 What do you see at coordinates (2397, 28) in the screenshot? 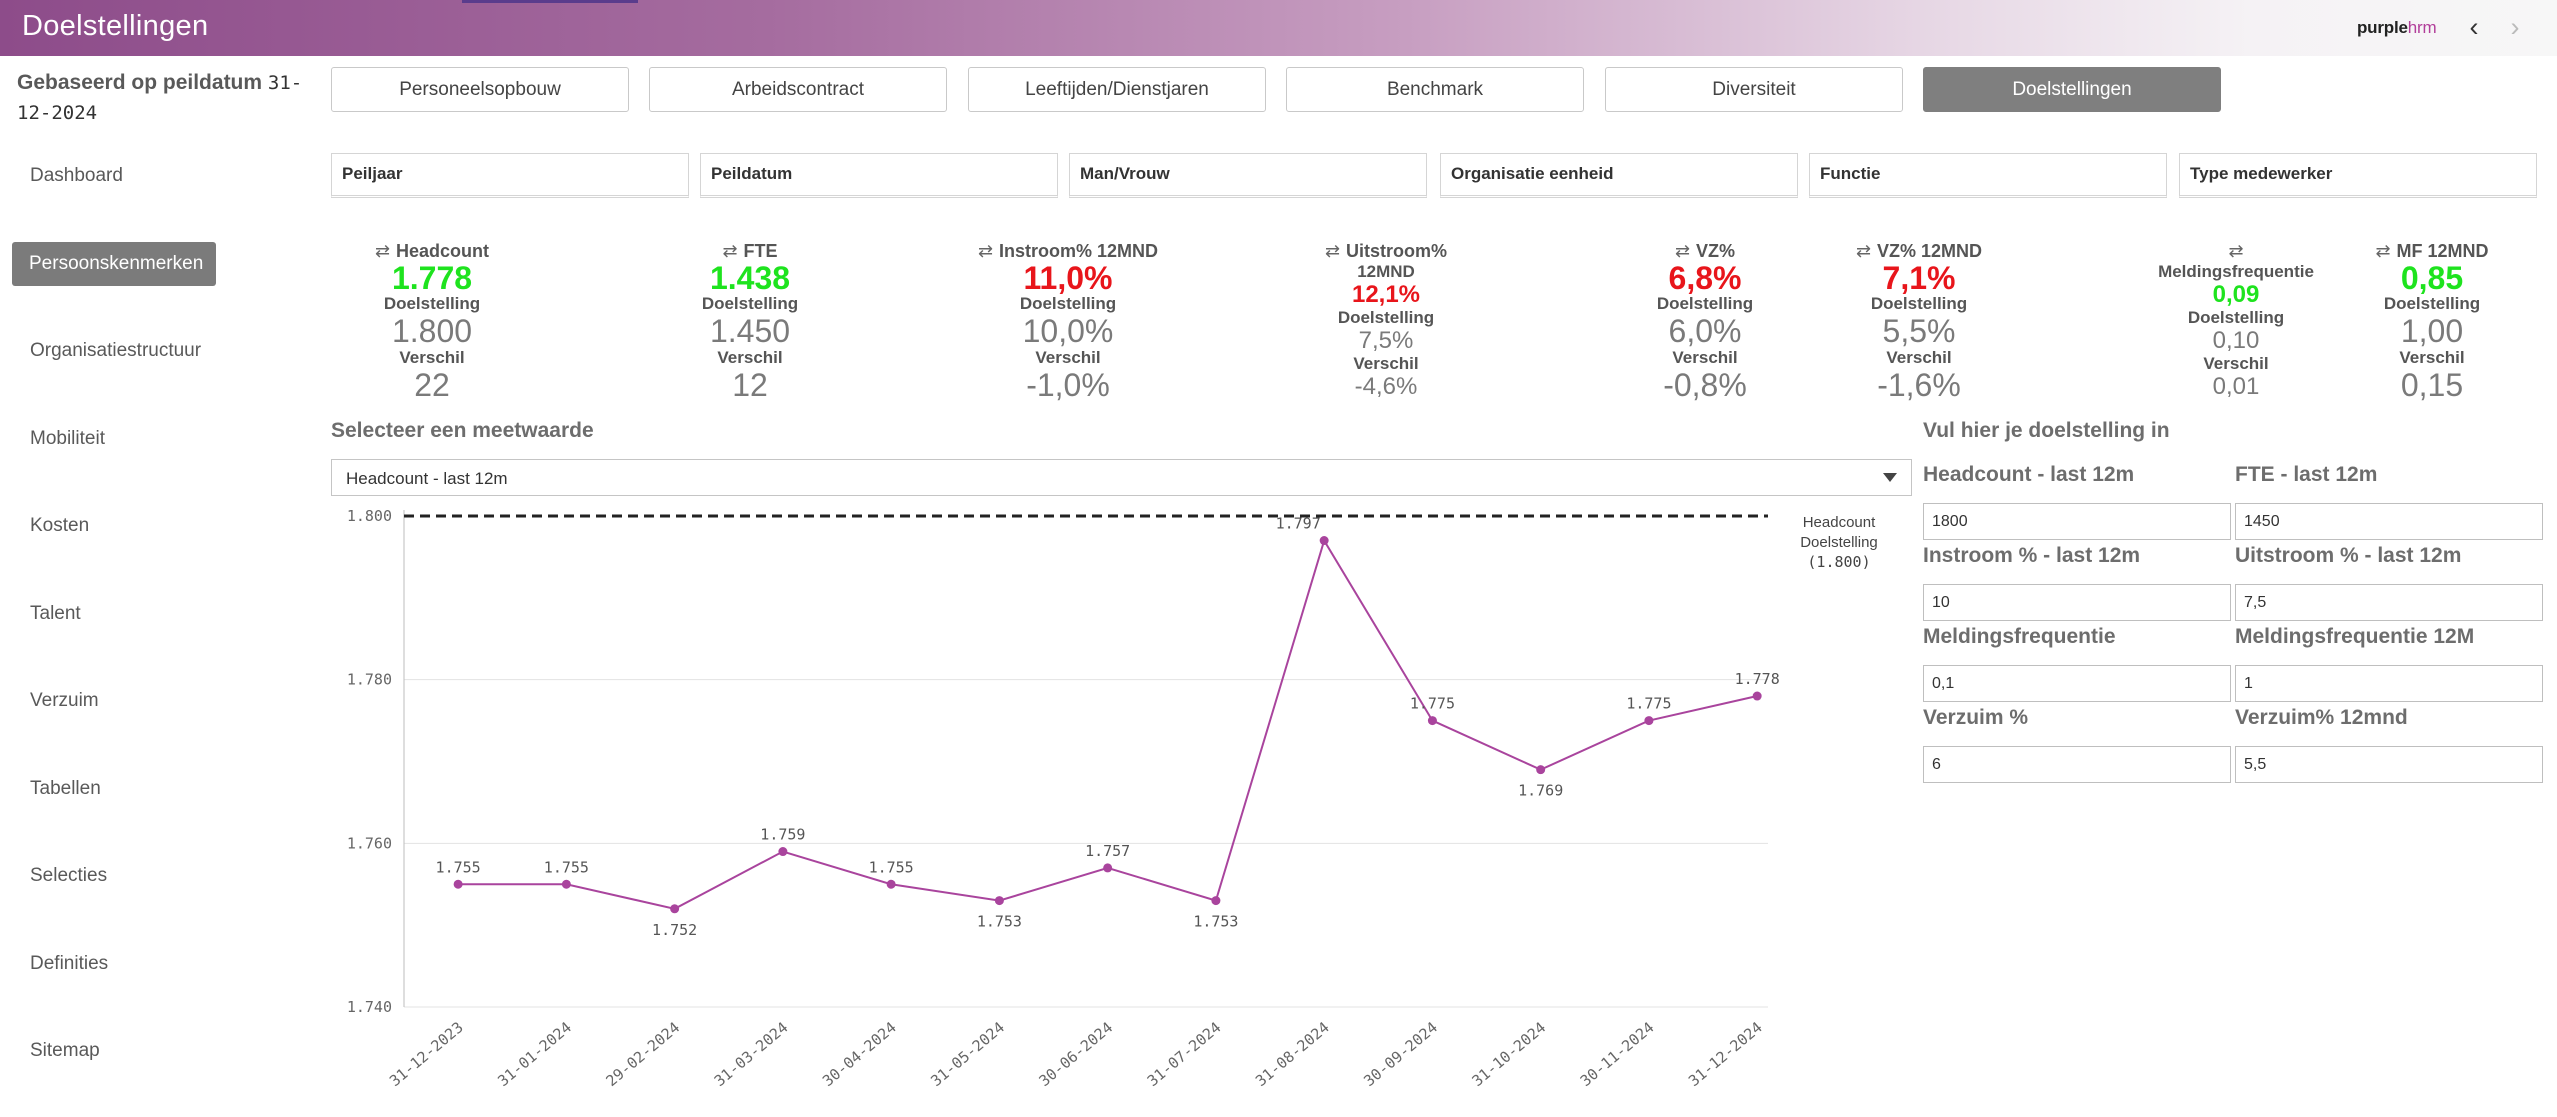
I see `brand-logo: purplehrm` at bounding box center [2397, 28].